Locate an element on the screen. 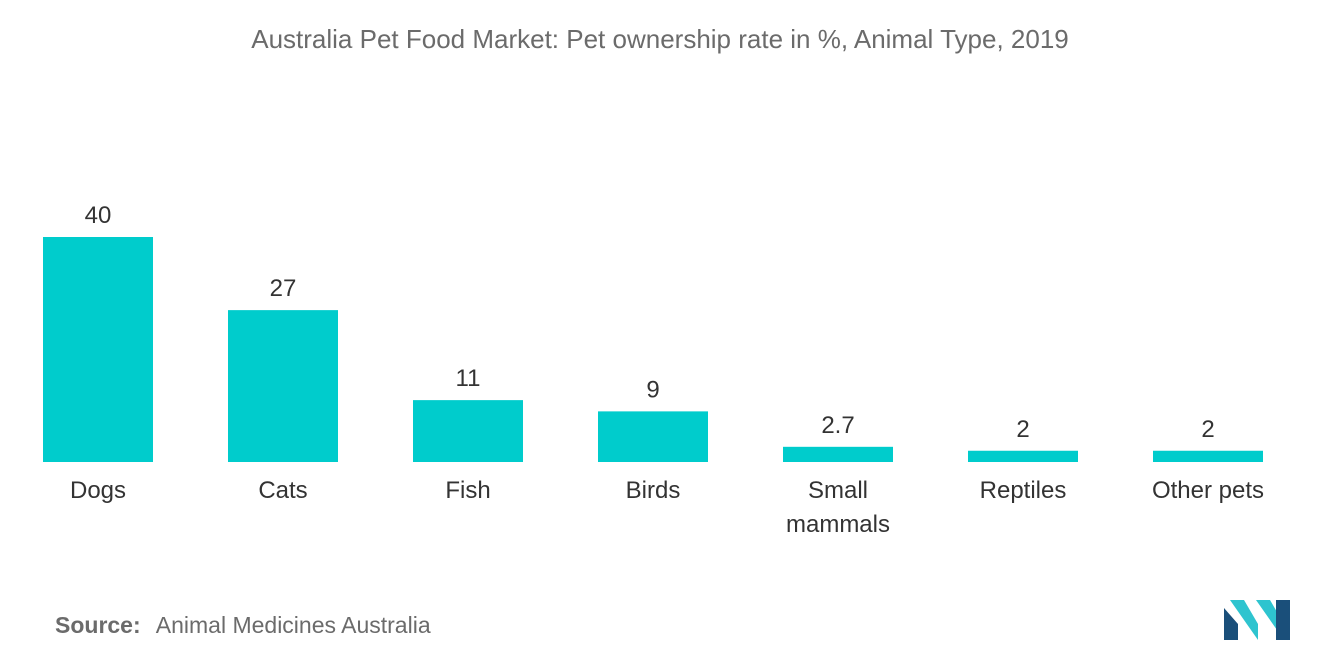 The height and width of the screenshot is (665, 1320). logo-shape-mid-left is located at coordinates (1244, 620).